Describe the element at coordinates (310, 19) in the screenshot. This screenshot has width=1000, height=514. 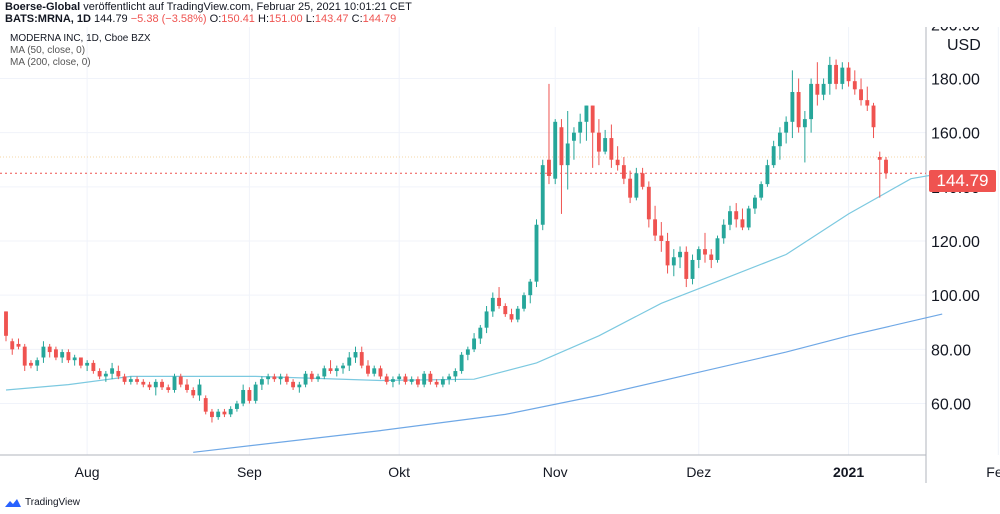
I see `low-label: L:` at that location.